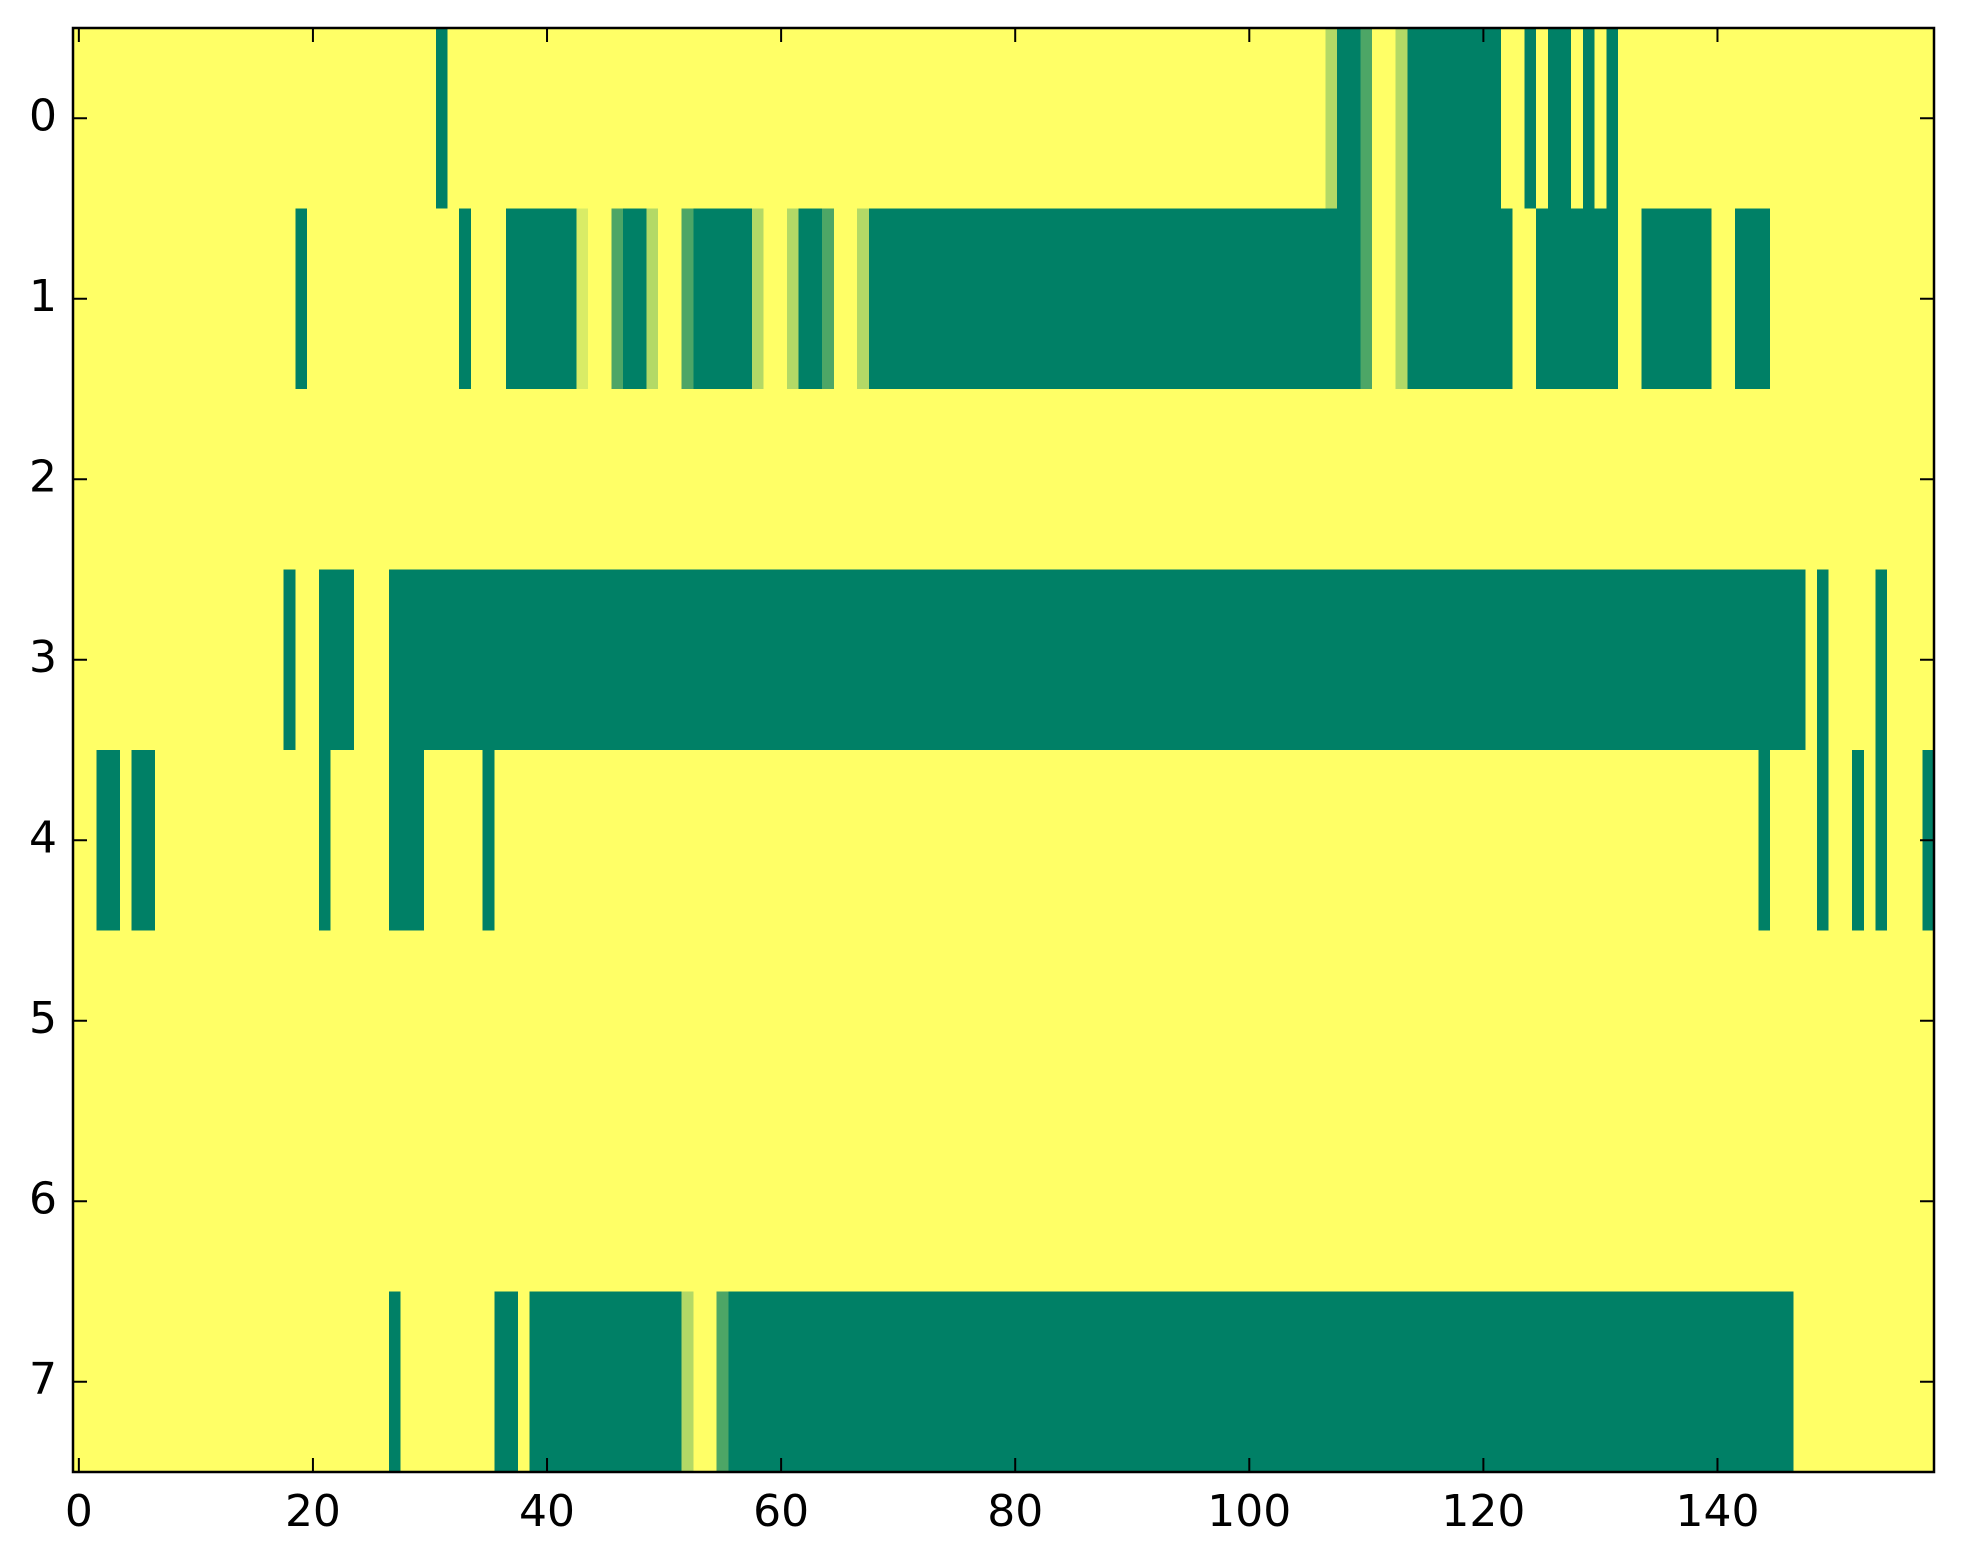 Image resolution: width=1963 pixels, height=1564 pixels. I want to click on y-tick-label: 6, so click(43, 1198).